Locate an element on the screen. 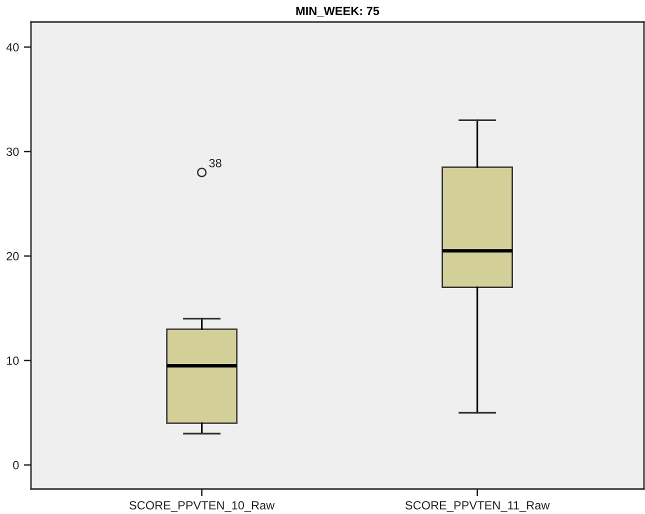 This screenshot has width=645, height=514. x-tick-label: SCORE_PPVTEN_11_Raw is located at coordinates (477, 506).